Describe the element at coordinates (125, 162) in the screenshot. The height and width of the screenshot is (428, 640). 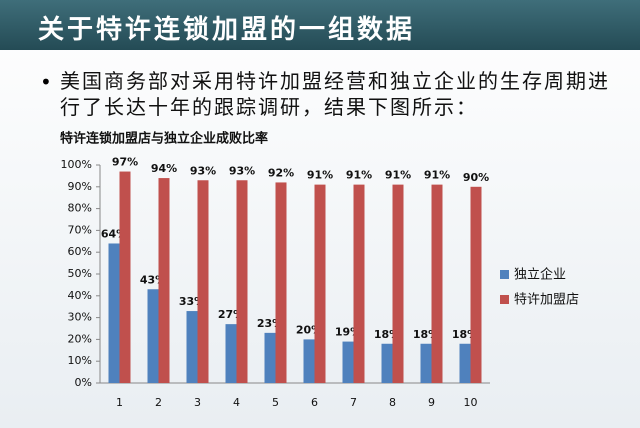
I see `value-label: 97%` at that location.